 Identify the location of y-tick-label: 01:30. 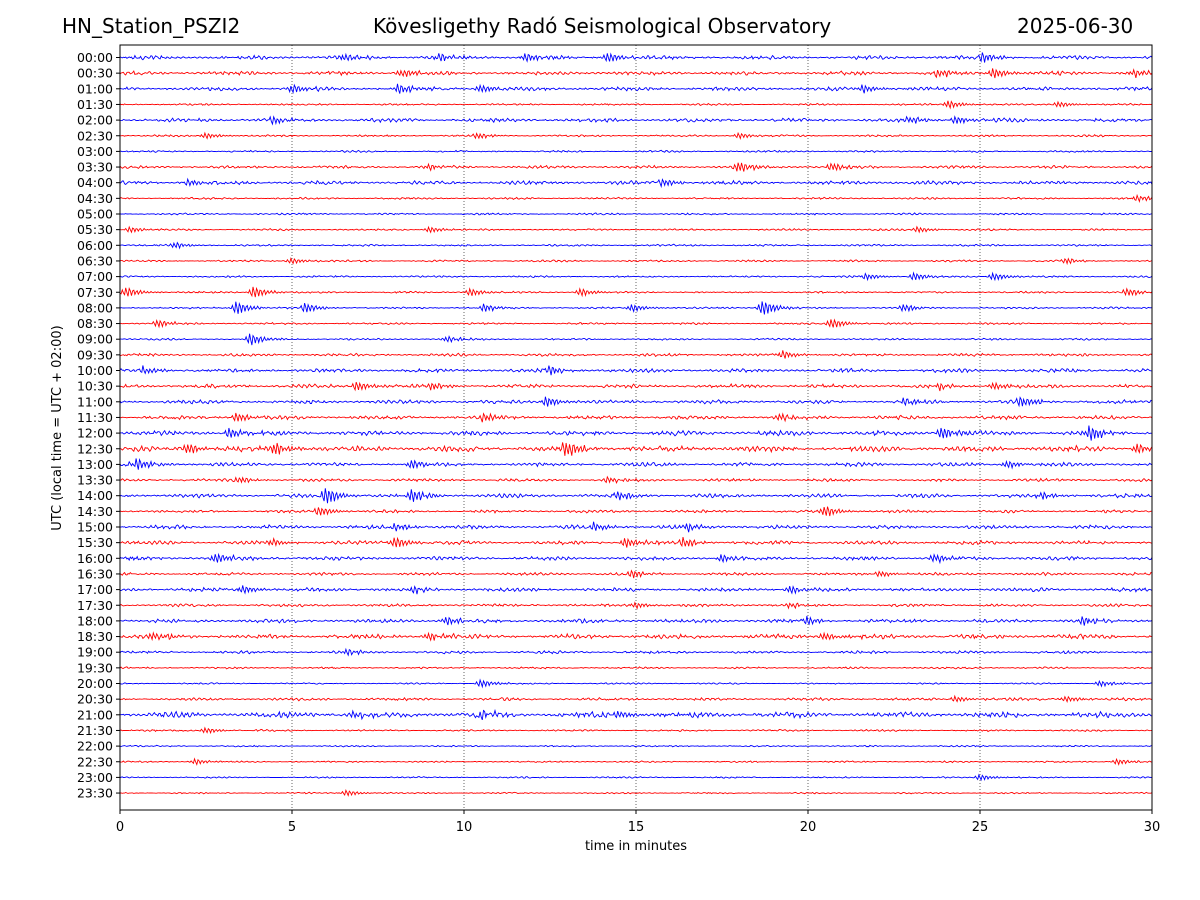
(95, 104).